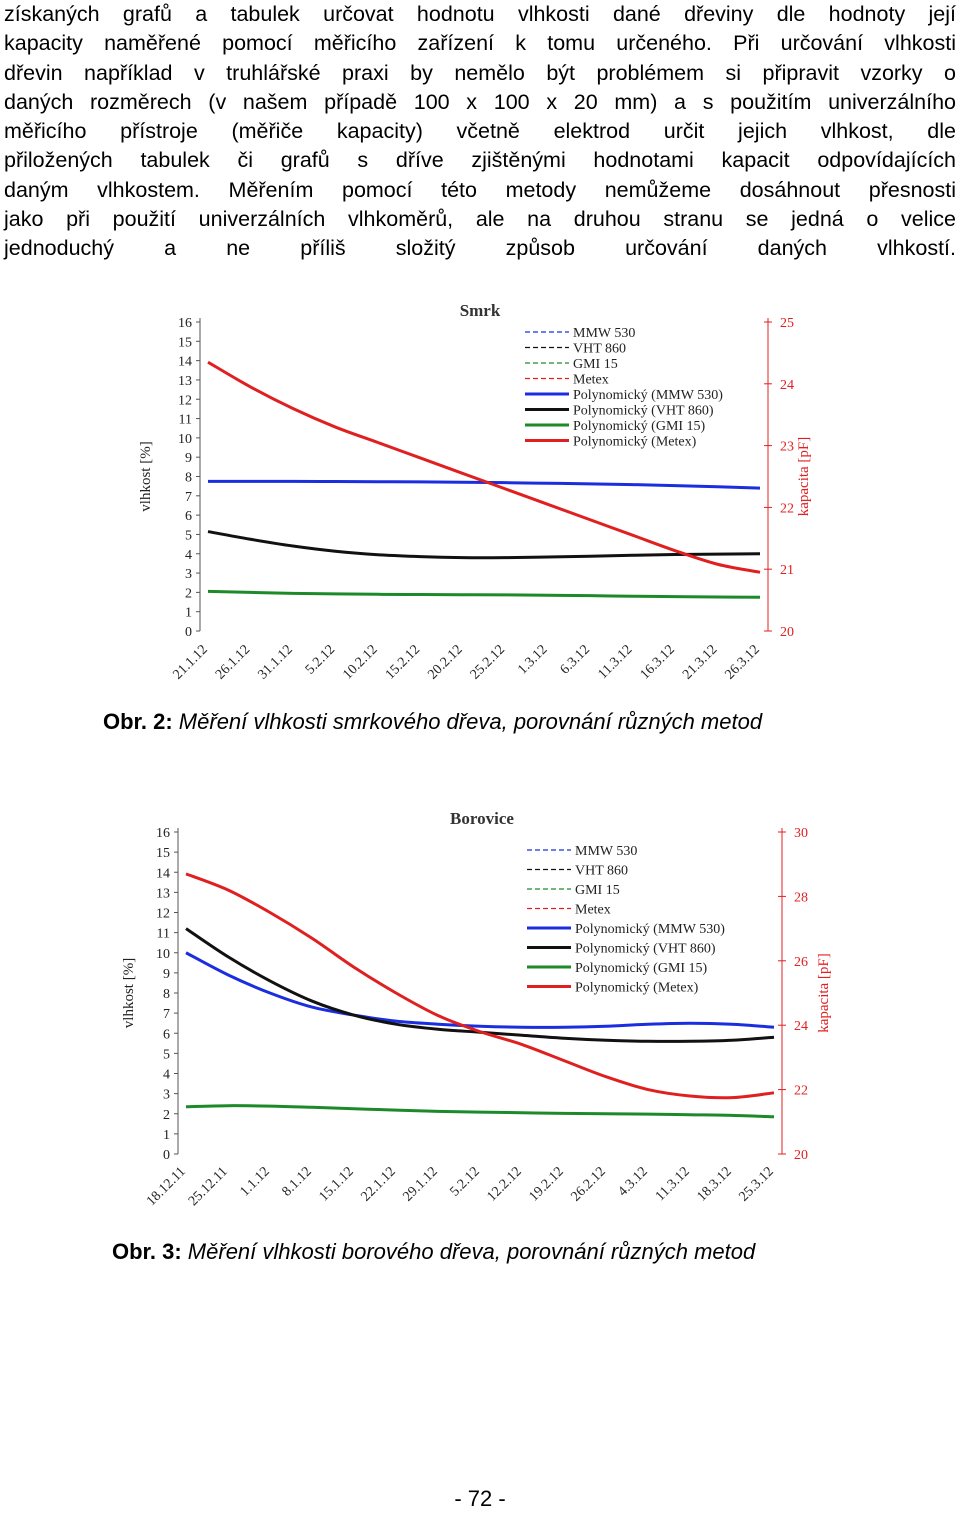 Image resolution: width=960 pixels, height=1513 pixels. Describe the element at coordinates (757, 1184) in the screenshot. I see `x-tick-label: 25.3.12` at that location.